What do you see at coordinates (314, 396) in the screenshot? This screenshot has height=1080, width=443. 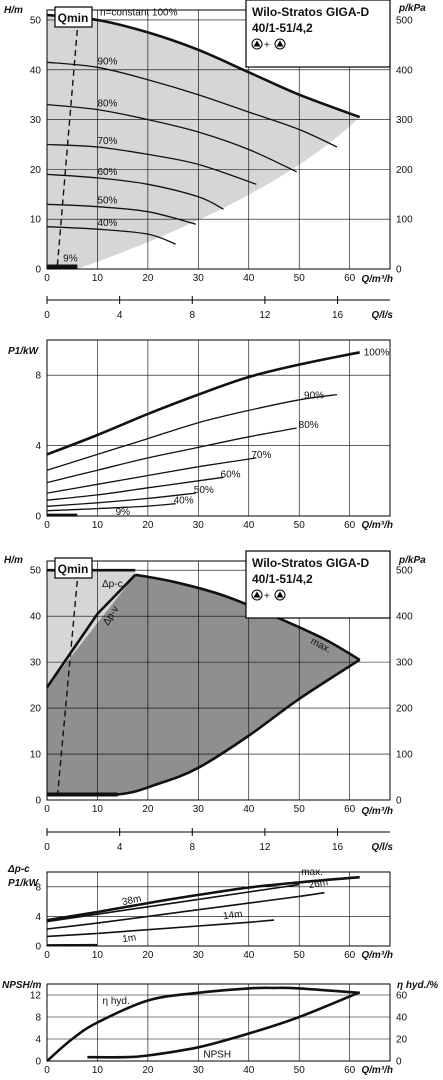 I see `power-curve-label: 90%` at bounding box center [314, 396].